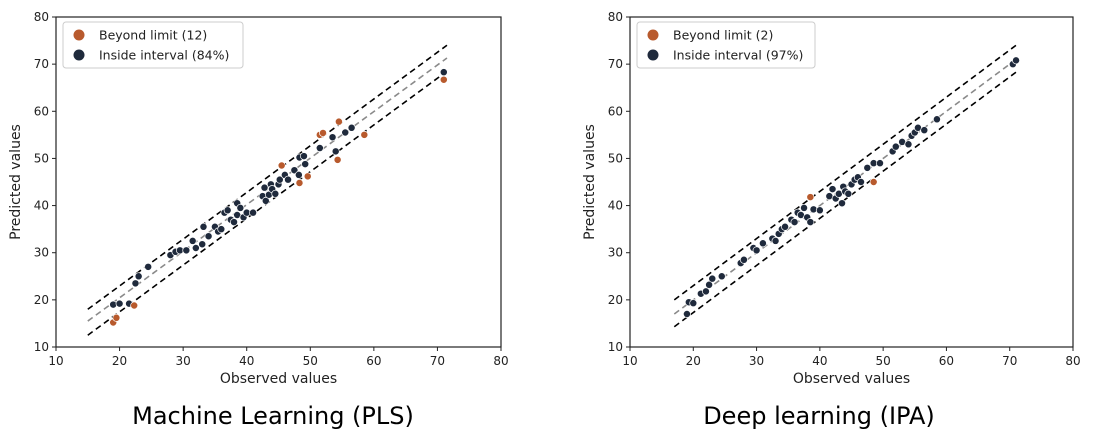 The width and height of the screenshot is (1093, 438). What do you see at coordinates (738, 55) in the screenshot?
I see `legend-label-inside: Inside interval (97%)` at bounding box center [738, 55].